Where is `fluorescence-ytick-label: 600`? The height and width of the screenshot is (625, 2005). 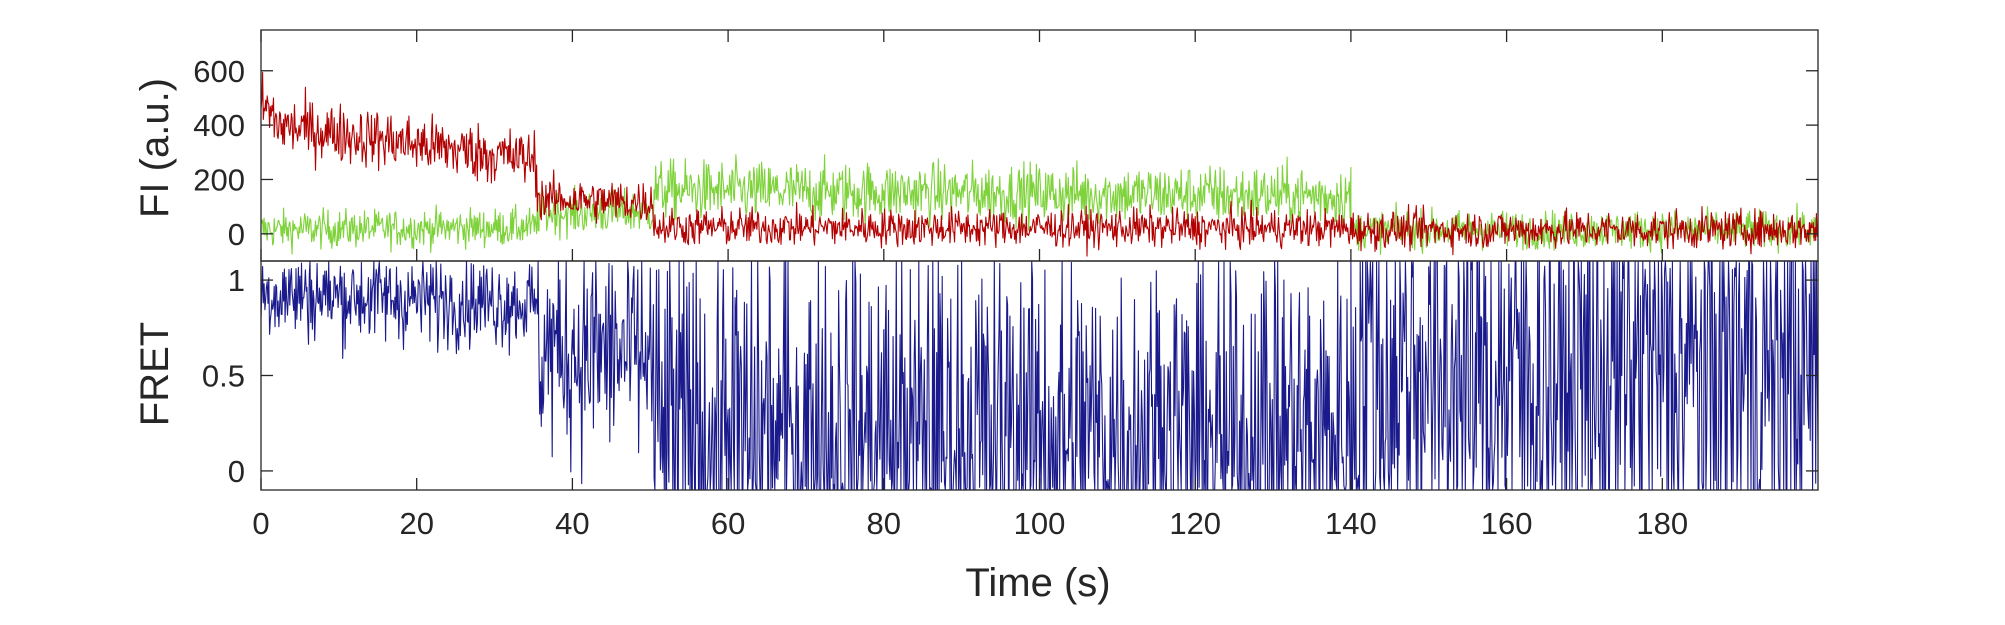 fluorescence-ytick-label: 600 is located at coordinates (219, 71).